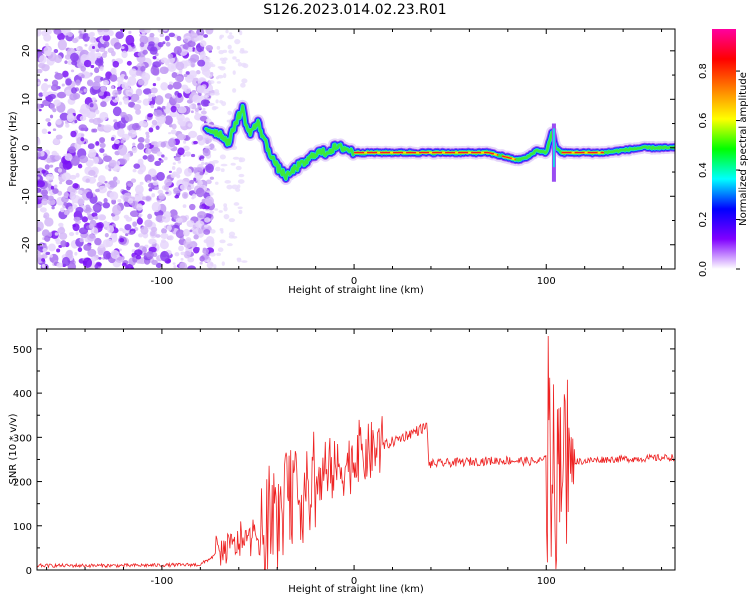 Image resolution: width=750 pixels, height=600 pixels. I want to click on y-tick-label: 20, so click(26, 50).